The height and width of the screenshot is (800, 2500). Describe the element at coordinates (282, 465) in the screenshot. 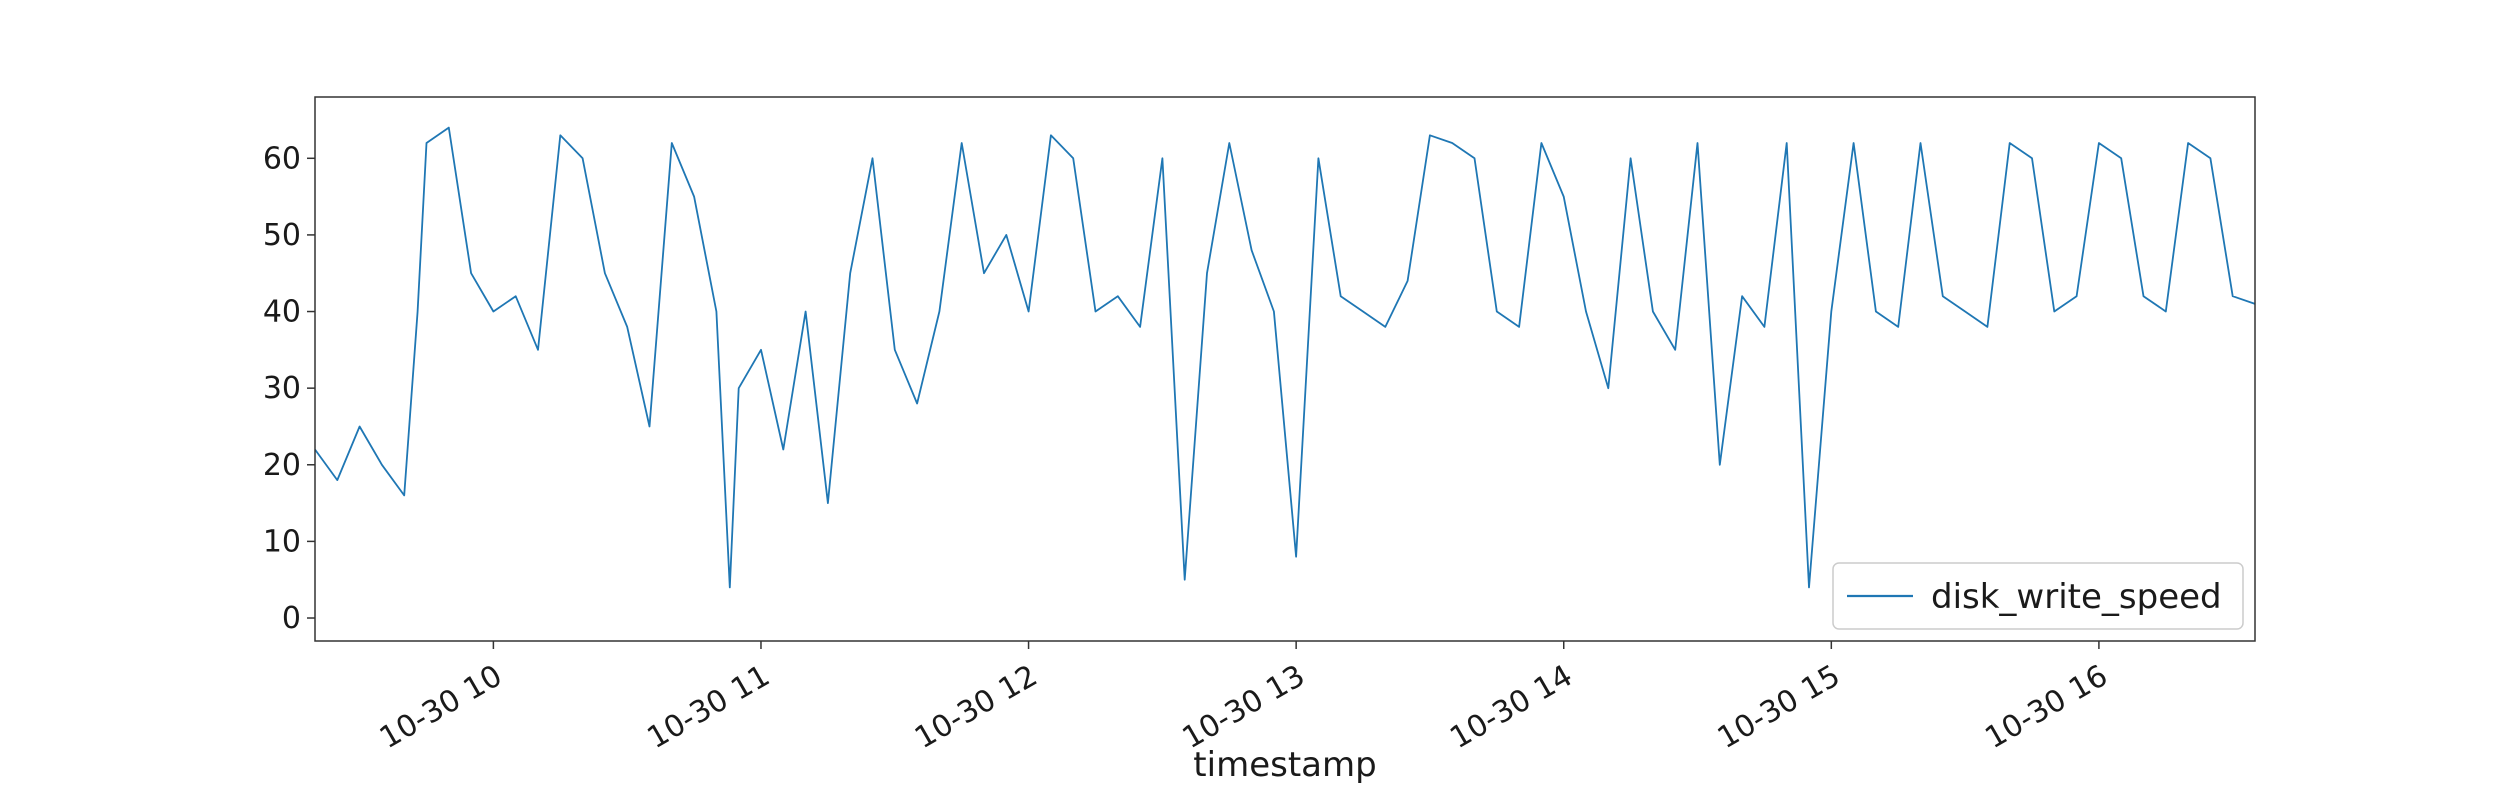

I see `y-tick-label: 20` at that location.